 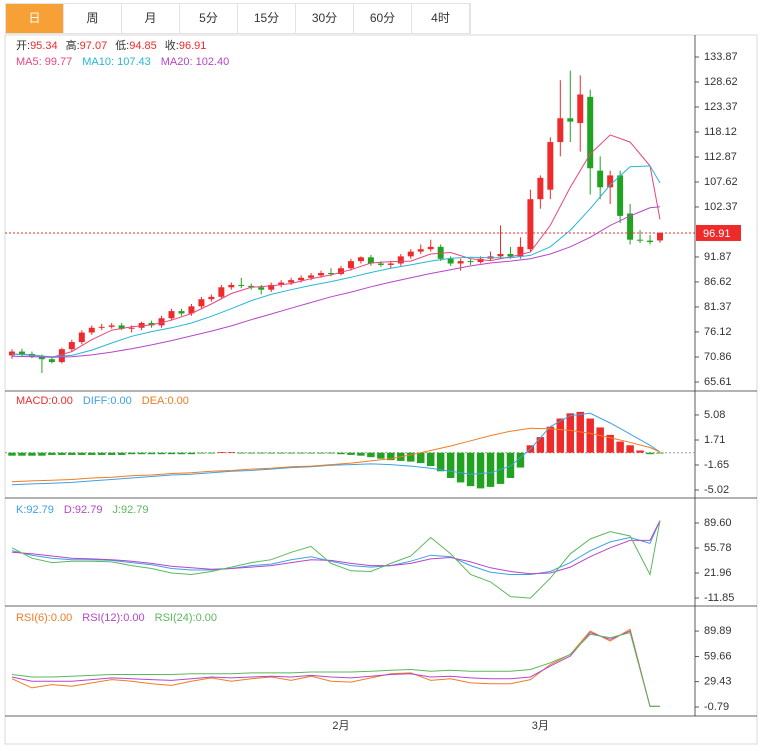 What do you see at coordinates (73, 45) in the screenshot?
I see `legend-label: 高:` at bounding box center [73, 45].